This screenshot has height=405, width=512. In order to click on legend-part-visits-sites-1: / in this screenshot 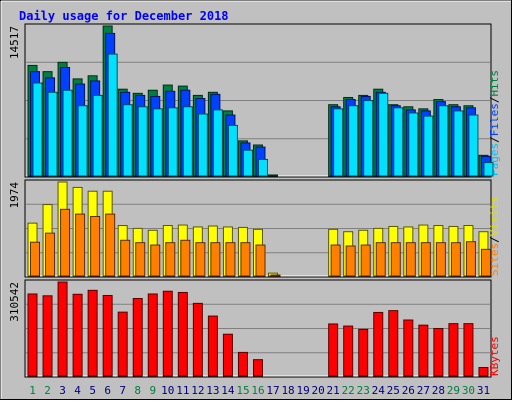, I will do `click(494, 239)`.